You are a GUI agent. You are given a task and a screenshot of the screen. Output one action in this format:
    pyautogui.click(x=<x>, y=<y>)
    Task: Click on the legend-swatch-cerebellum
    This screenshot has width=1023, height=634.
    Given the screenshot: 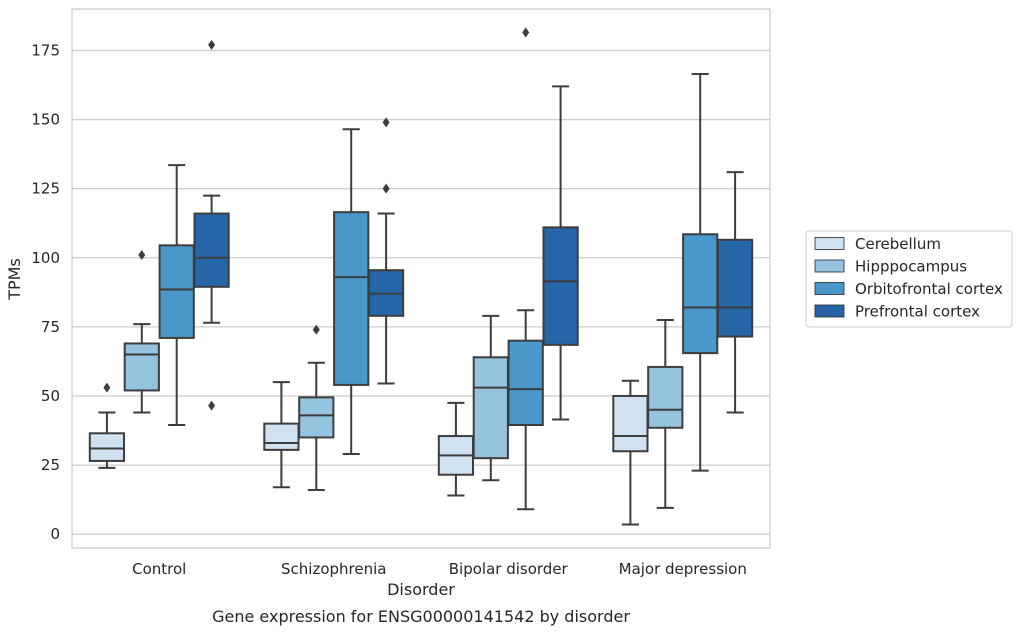 What is the action you would take?
    pyautogui.click(x=829, y=243)
    